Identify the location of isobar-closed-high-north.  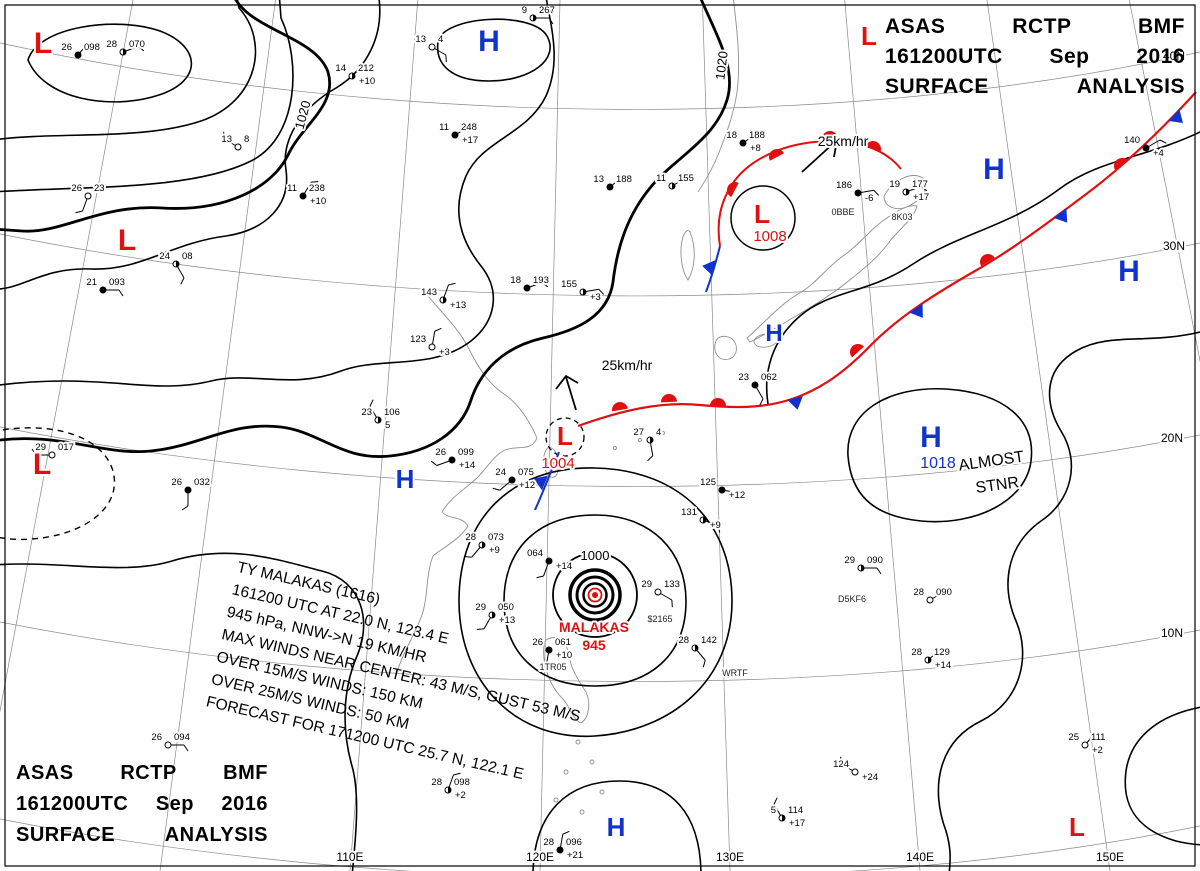
(493, 50).